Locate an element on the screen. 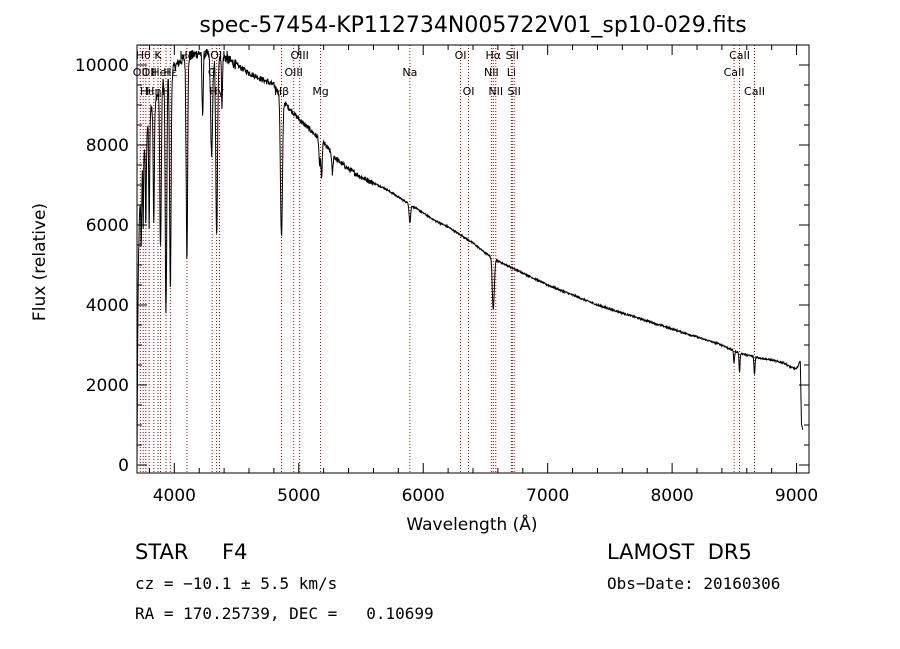 The height and width of the screenshot is (649, 900). object-subclass: F4 is located at coordinates (235, 552).